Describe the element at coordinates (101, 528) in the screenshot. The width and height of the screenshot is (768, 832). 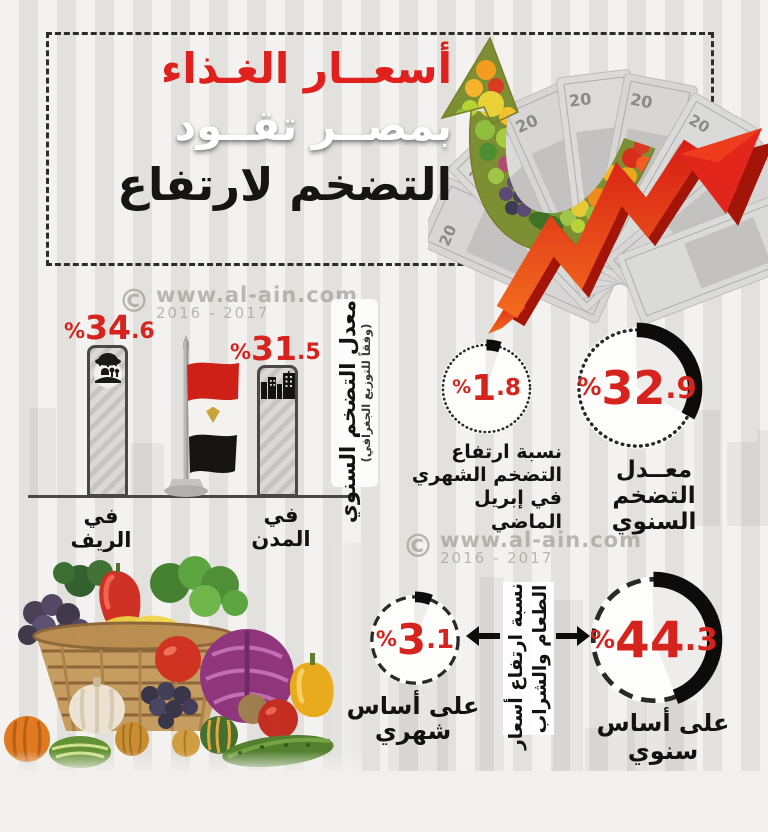
I see `rural-label: في الريف` at that location.